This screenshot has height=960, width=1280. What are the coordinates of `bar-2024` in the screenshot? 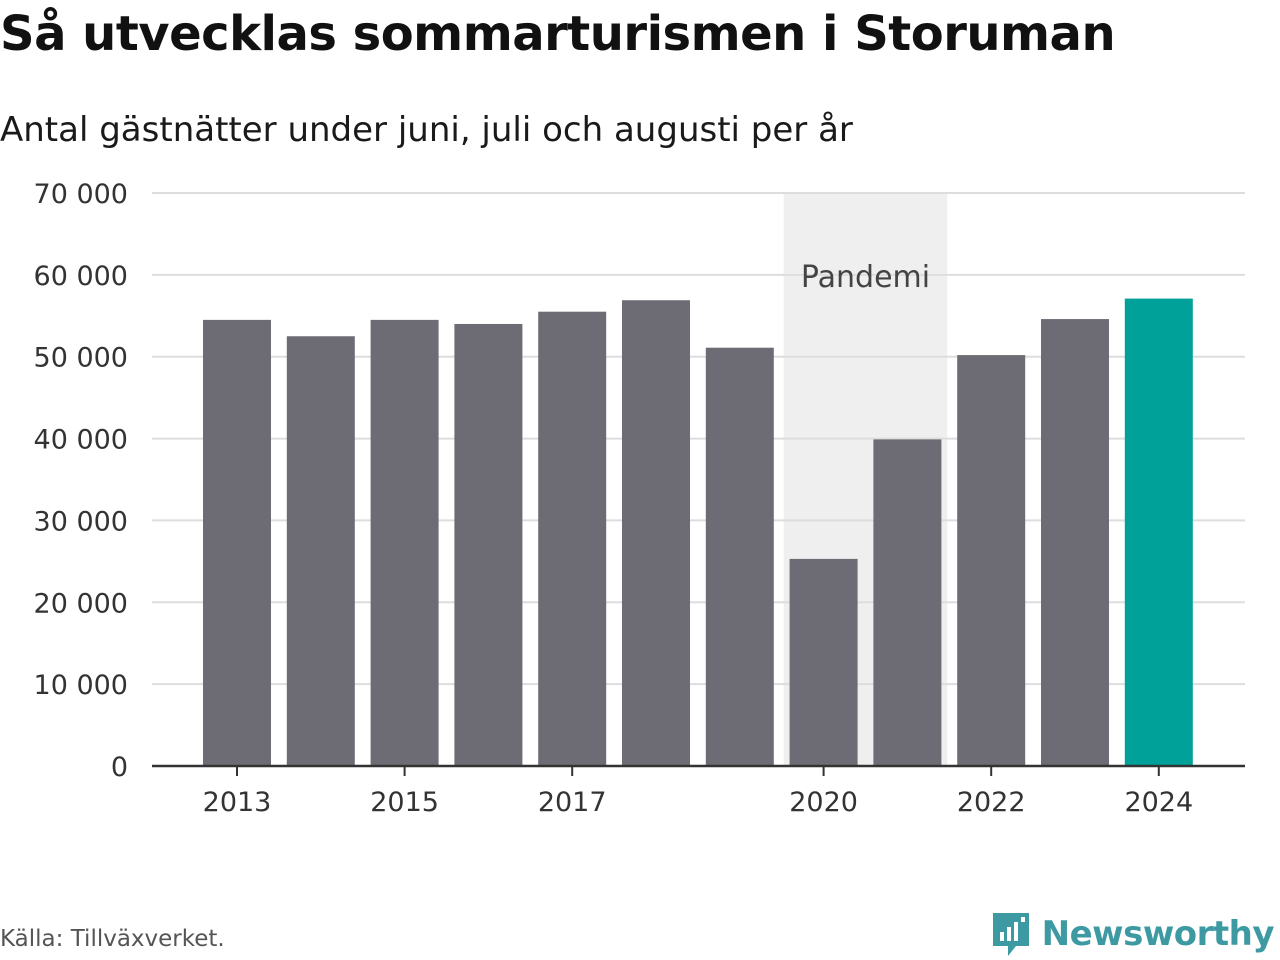 It's located at (1158, 532).